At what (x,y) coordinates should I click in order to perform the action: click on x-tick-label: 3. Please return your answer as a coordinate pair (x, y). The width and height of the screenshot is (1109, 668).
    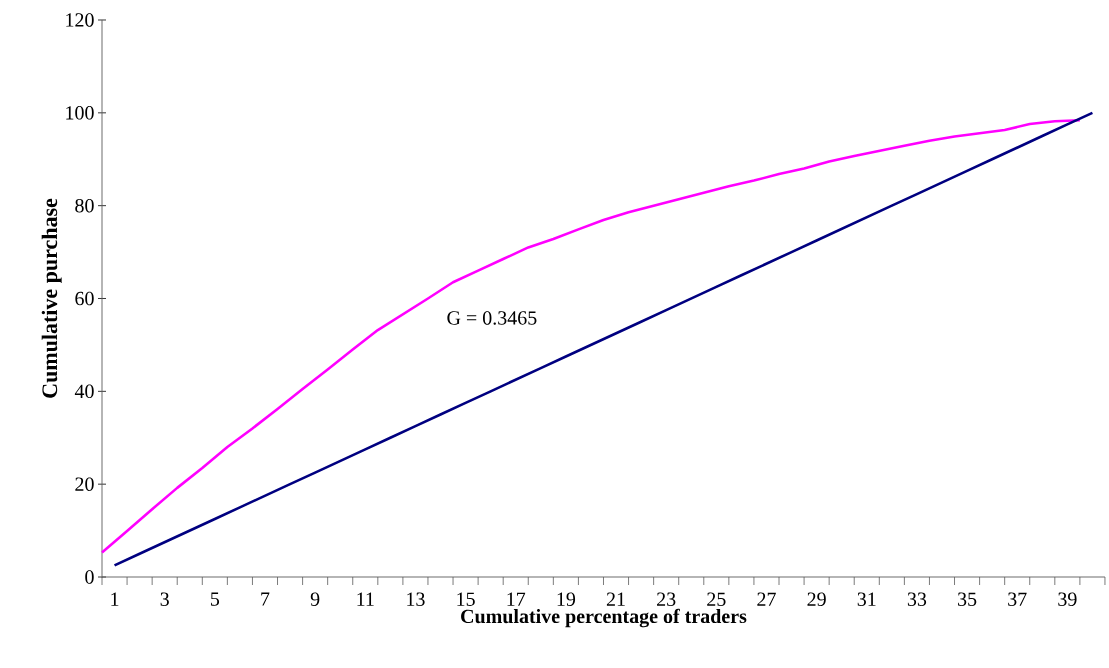
    Looking at the image, I should click on (164, 599).